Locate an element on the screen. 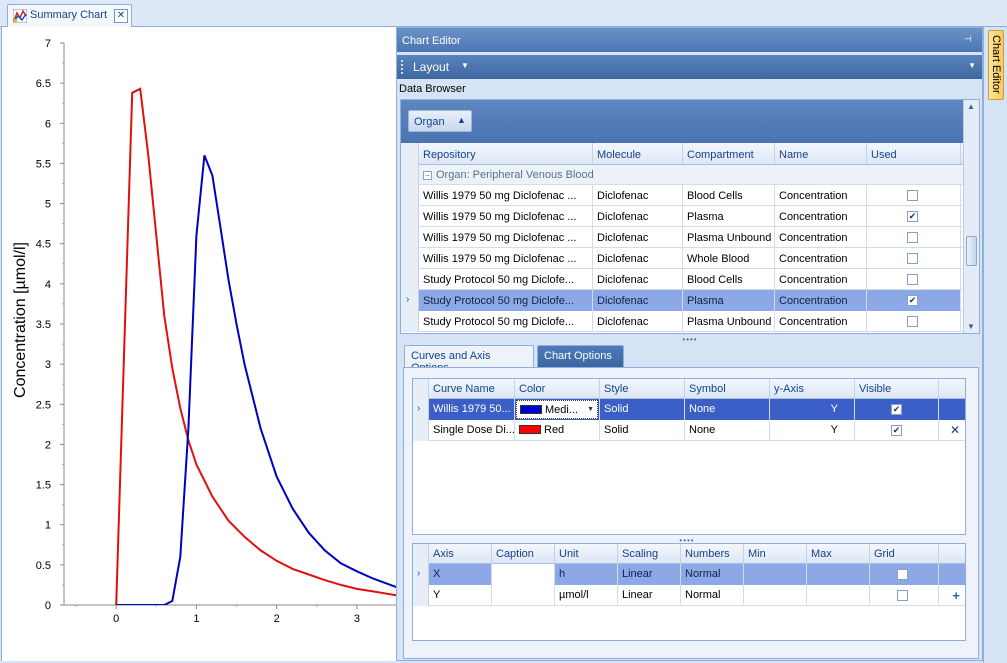  column-header-repository: Repository is located at coordinates (506, 153).